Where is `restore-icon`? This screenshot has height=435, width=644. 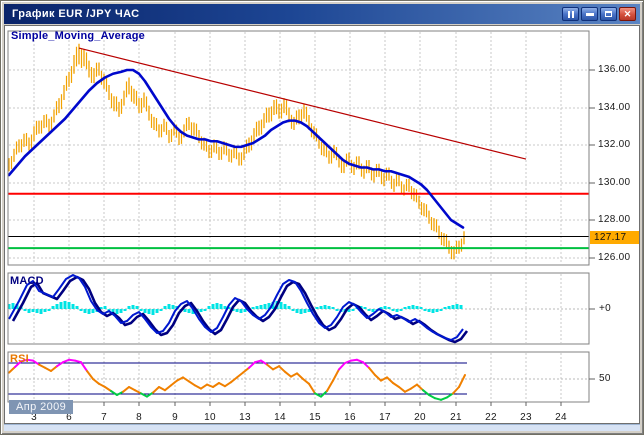
restore-icon is located at coordinates (608, 14).